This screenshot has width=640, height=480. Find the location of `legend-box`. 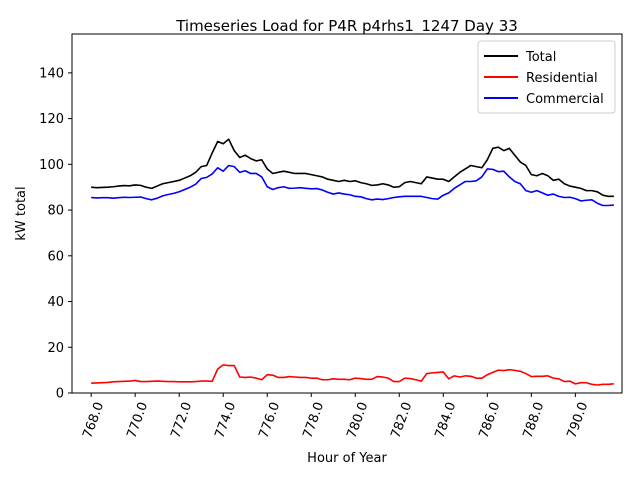

legend-box is located at coordinates (546, 77).